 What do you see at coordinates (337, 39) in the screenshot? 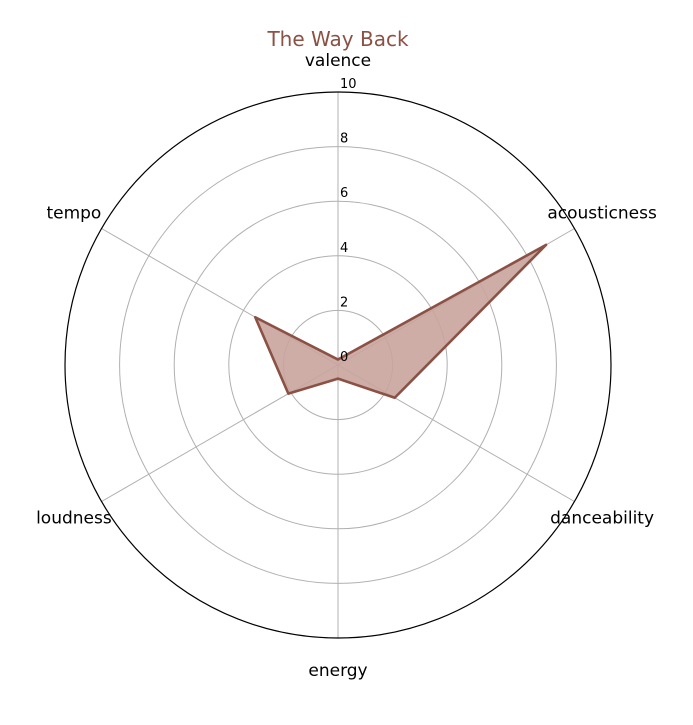
I see `chart-title: The Way Back` at bounding box center [337, 39].